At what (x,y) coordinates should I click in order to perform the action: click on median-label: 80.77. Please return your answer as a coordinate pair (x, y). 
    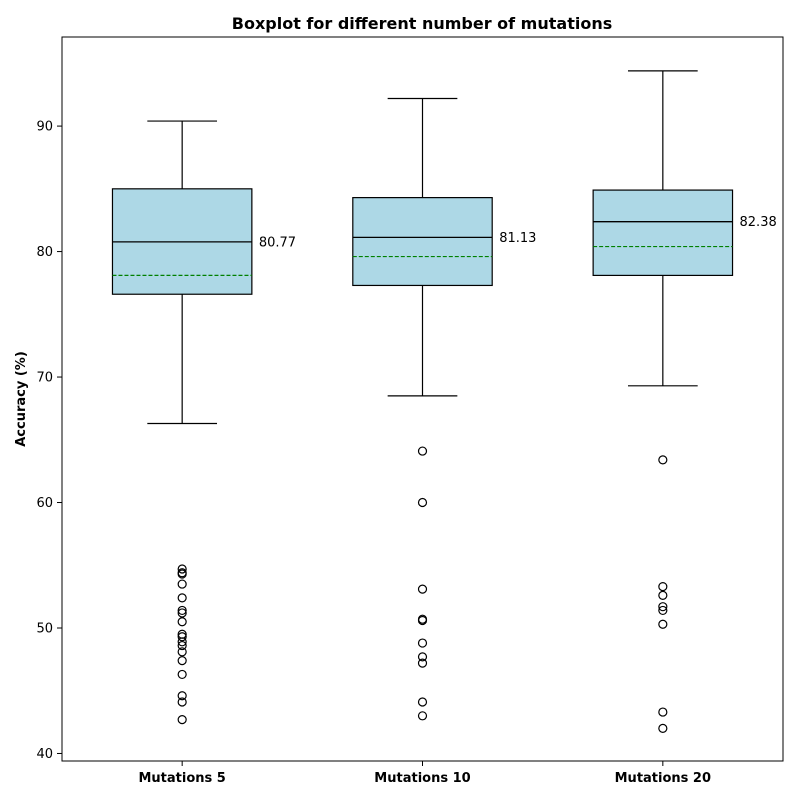
    Looking at the image, I should click on (277, 242).